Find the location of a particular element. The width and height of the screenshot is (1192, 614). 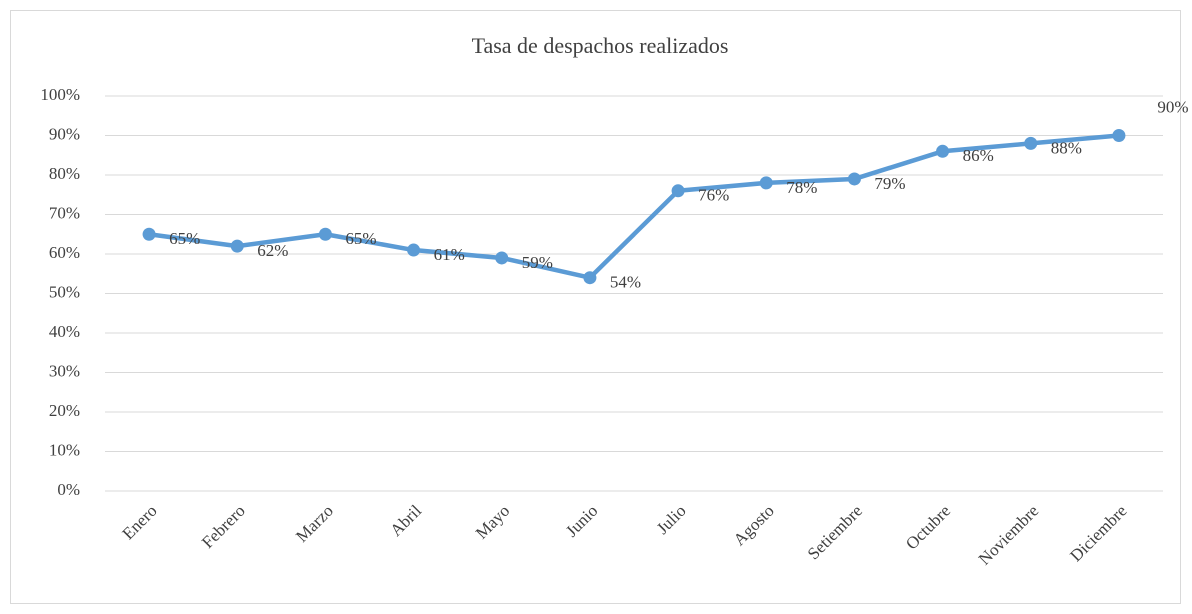

data-label: 86% is located at coordinates (978, 155).